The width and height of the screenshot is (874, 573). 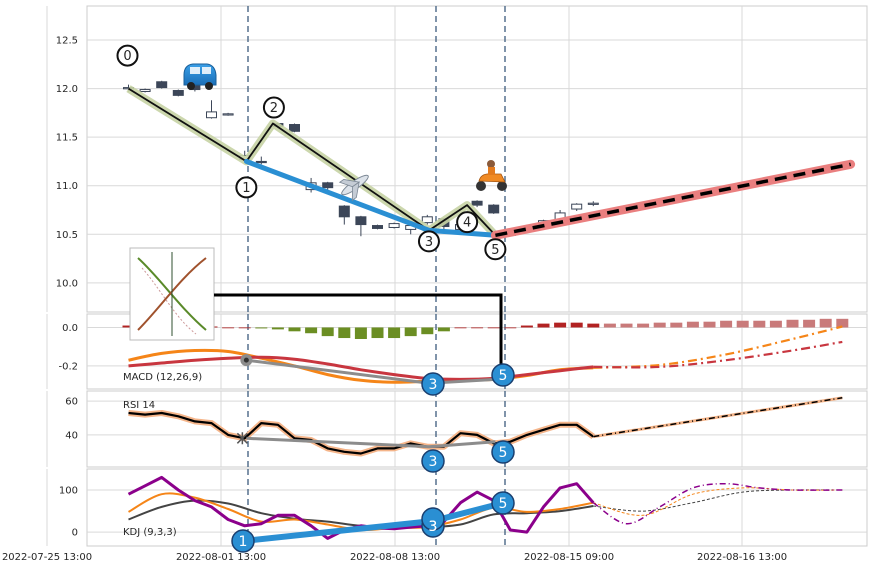 What do you see at coordinates (673, 200) in the screenshot?
I see `forecast-line` at bounding box center [673, 200].